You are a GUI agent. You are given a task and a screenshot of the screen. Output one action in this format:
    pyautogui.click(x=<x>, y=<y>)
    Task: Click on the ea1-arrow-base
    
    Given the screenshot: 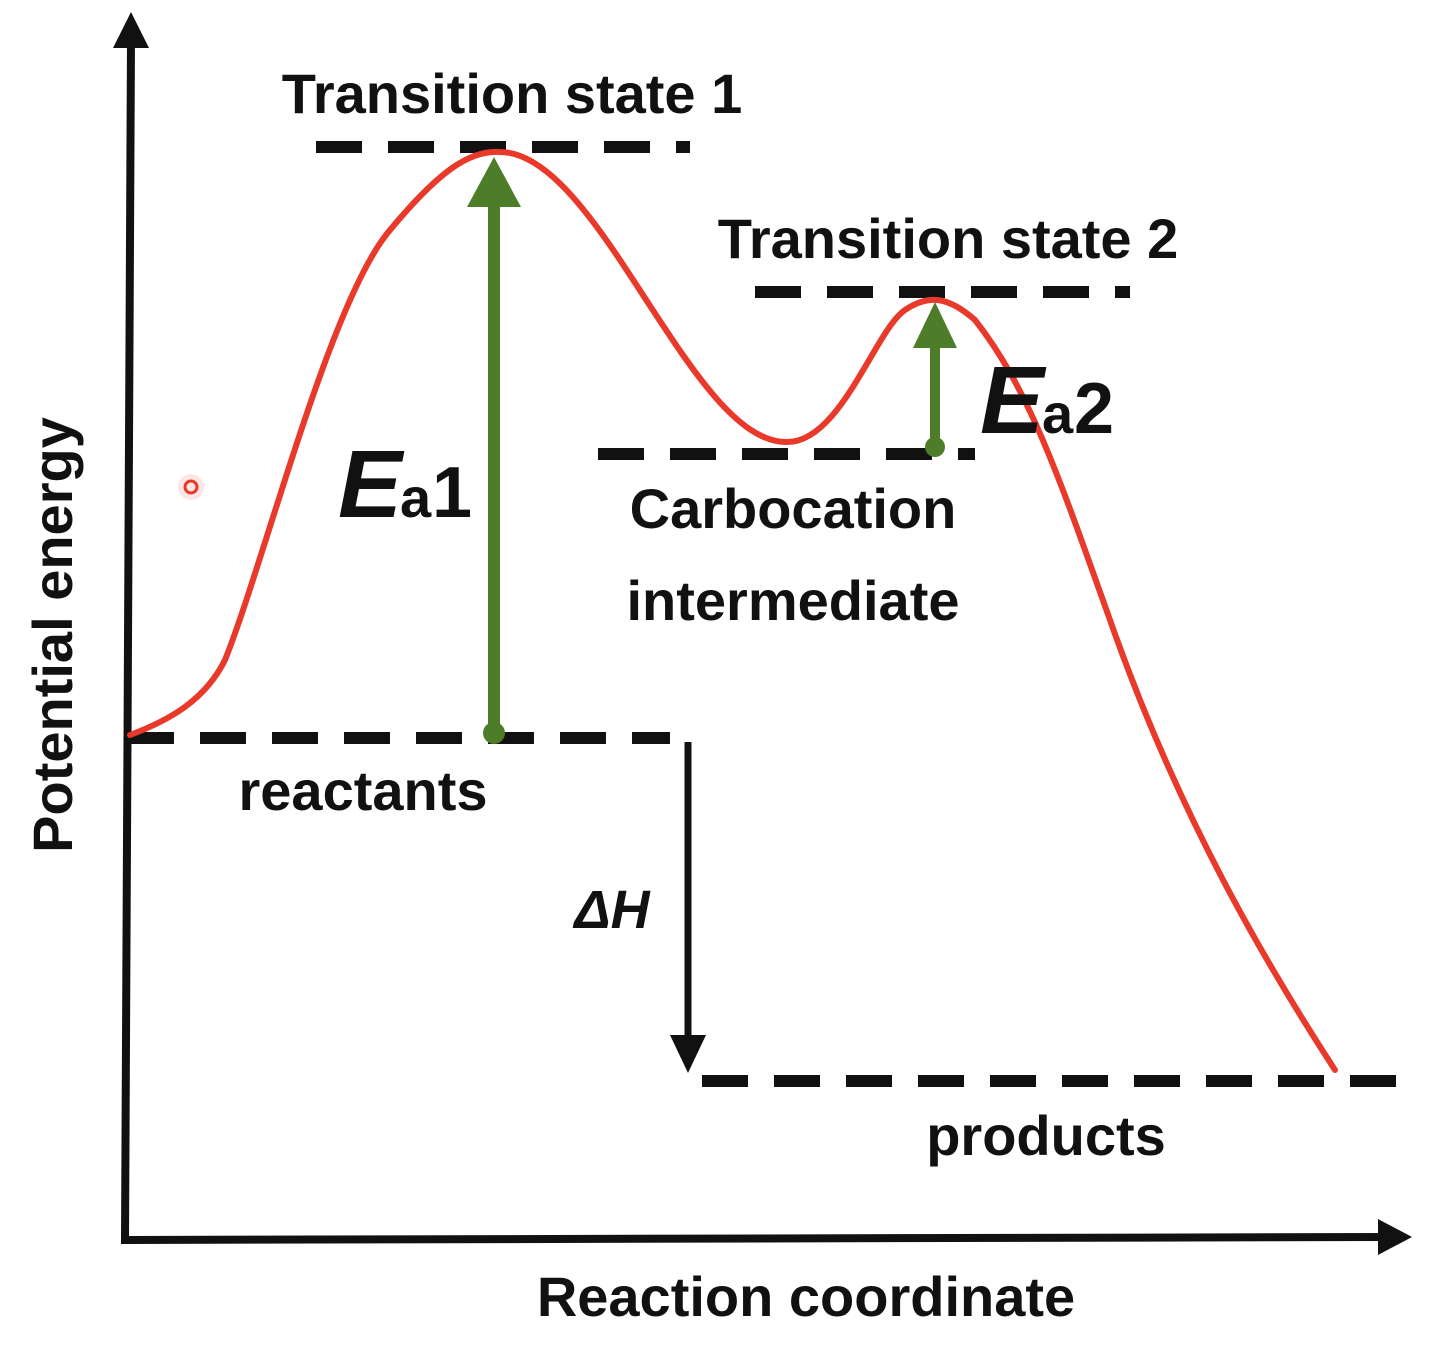 What is the action you would take?
    pyautogui.click(x=494, y=733)
    